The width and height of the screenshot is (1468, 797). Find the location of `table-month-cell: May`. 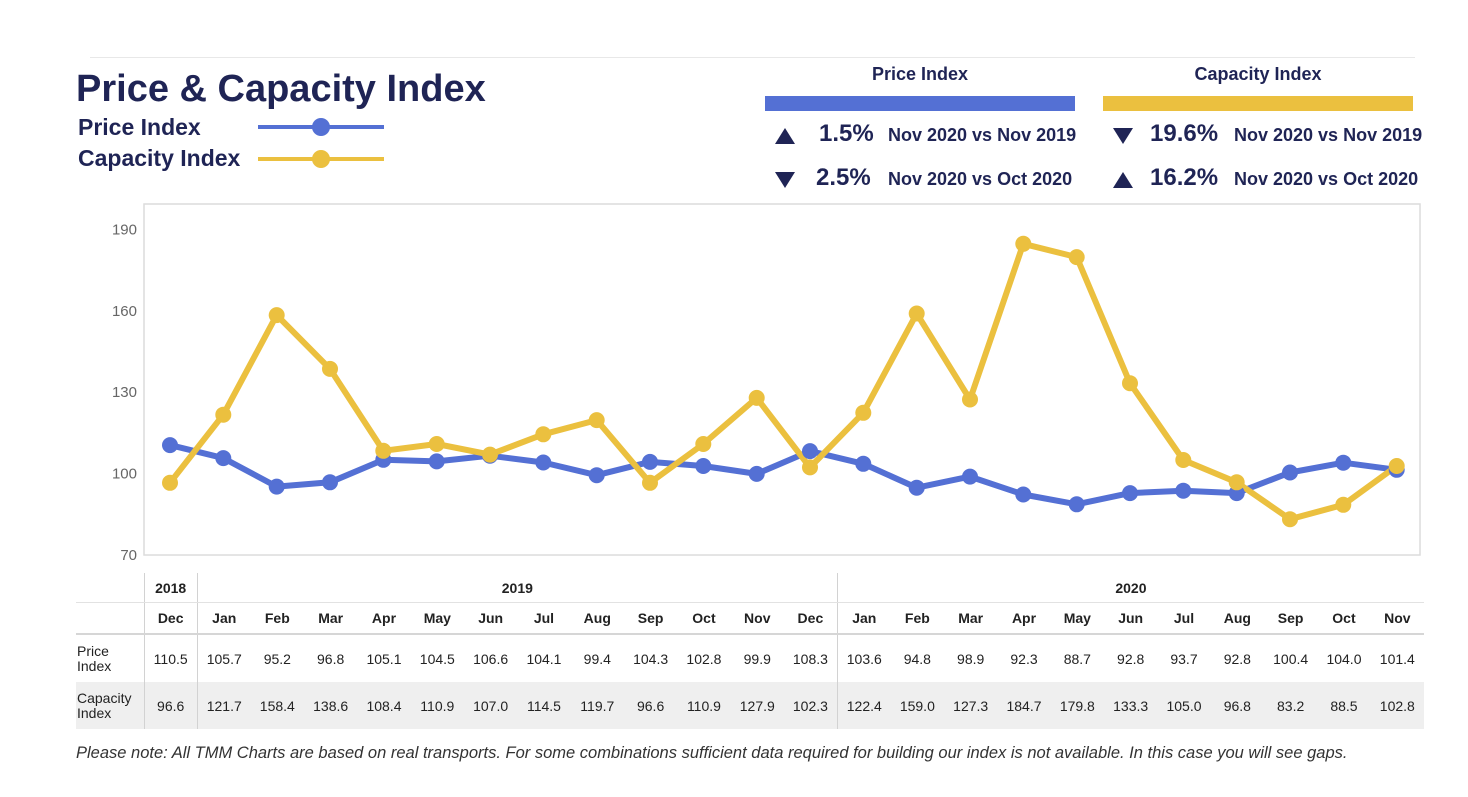

table-month-cell: May is located at coordinates (437, 618).